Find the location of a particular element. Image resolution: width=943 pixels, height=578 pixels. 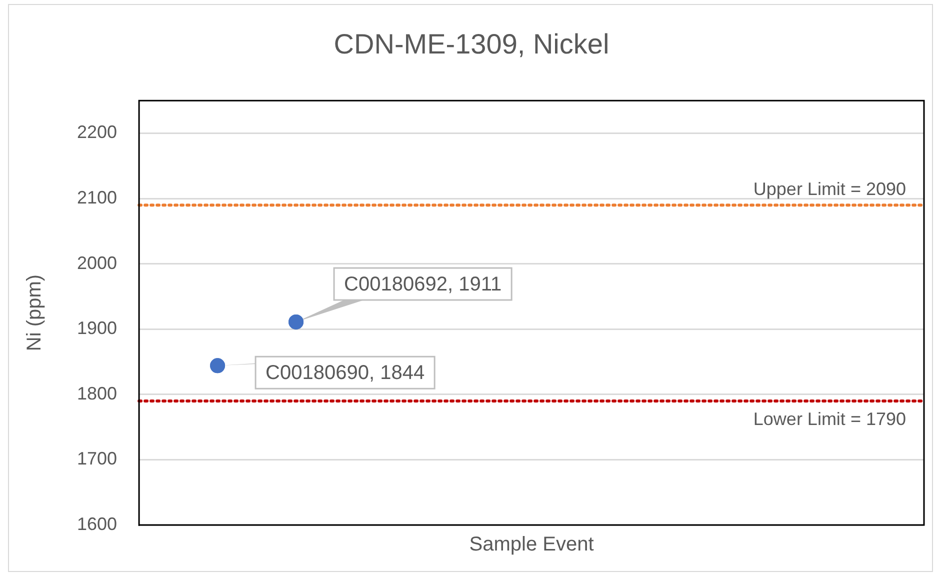

y-tick-label: 1700 is located at coordinates (97, 458).